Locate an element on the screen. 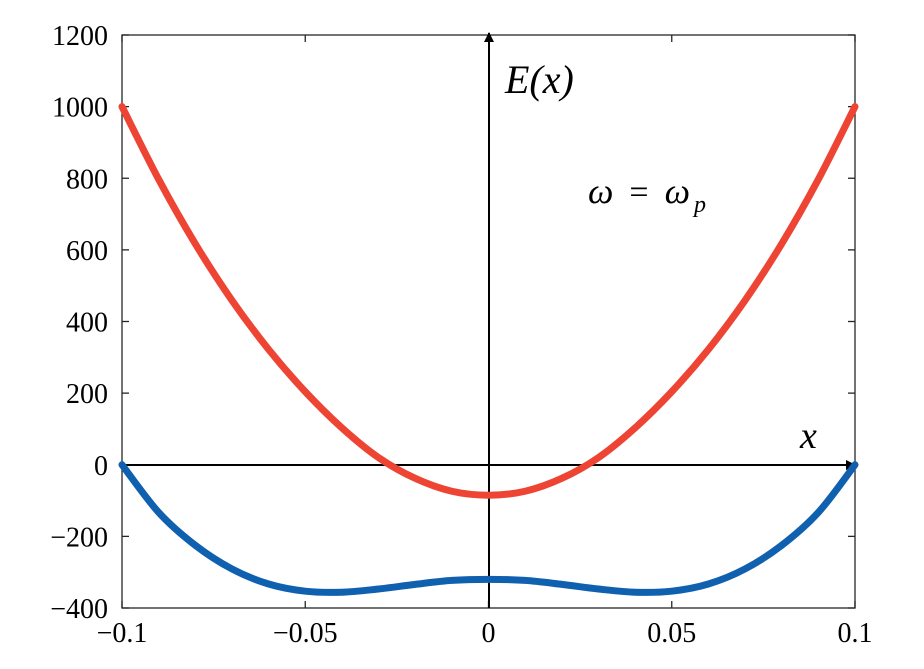 Image resolution: width=924 pixels, height=669 pixels. y-tick-label: 1200 is located at coordinates (80, 36).